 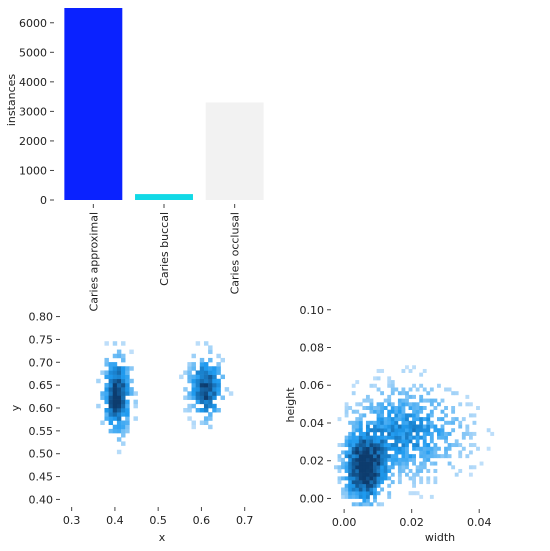 What do you see at coordinates (312, 498) in the screenshot?
I see `wh-y-tick-label: 0.00` at bounding box center [312, 498].